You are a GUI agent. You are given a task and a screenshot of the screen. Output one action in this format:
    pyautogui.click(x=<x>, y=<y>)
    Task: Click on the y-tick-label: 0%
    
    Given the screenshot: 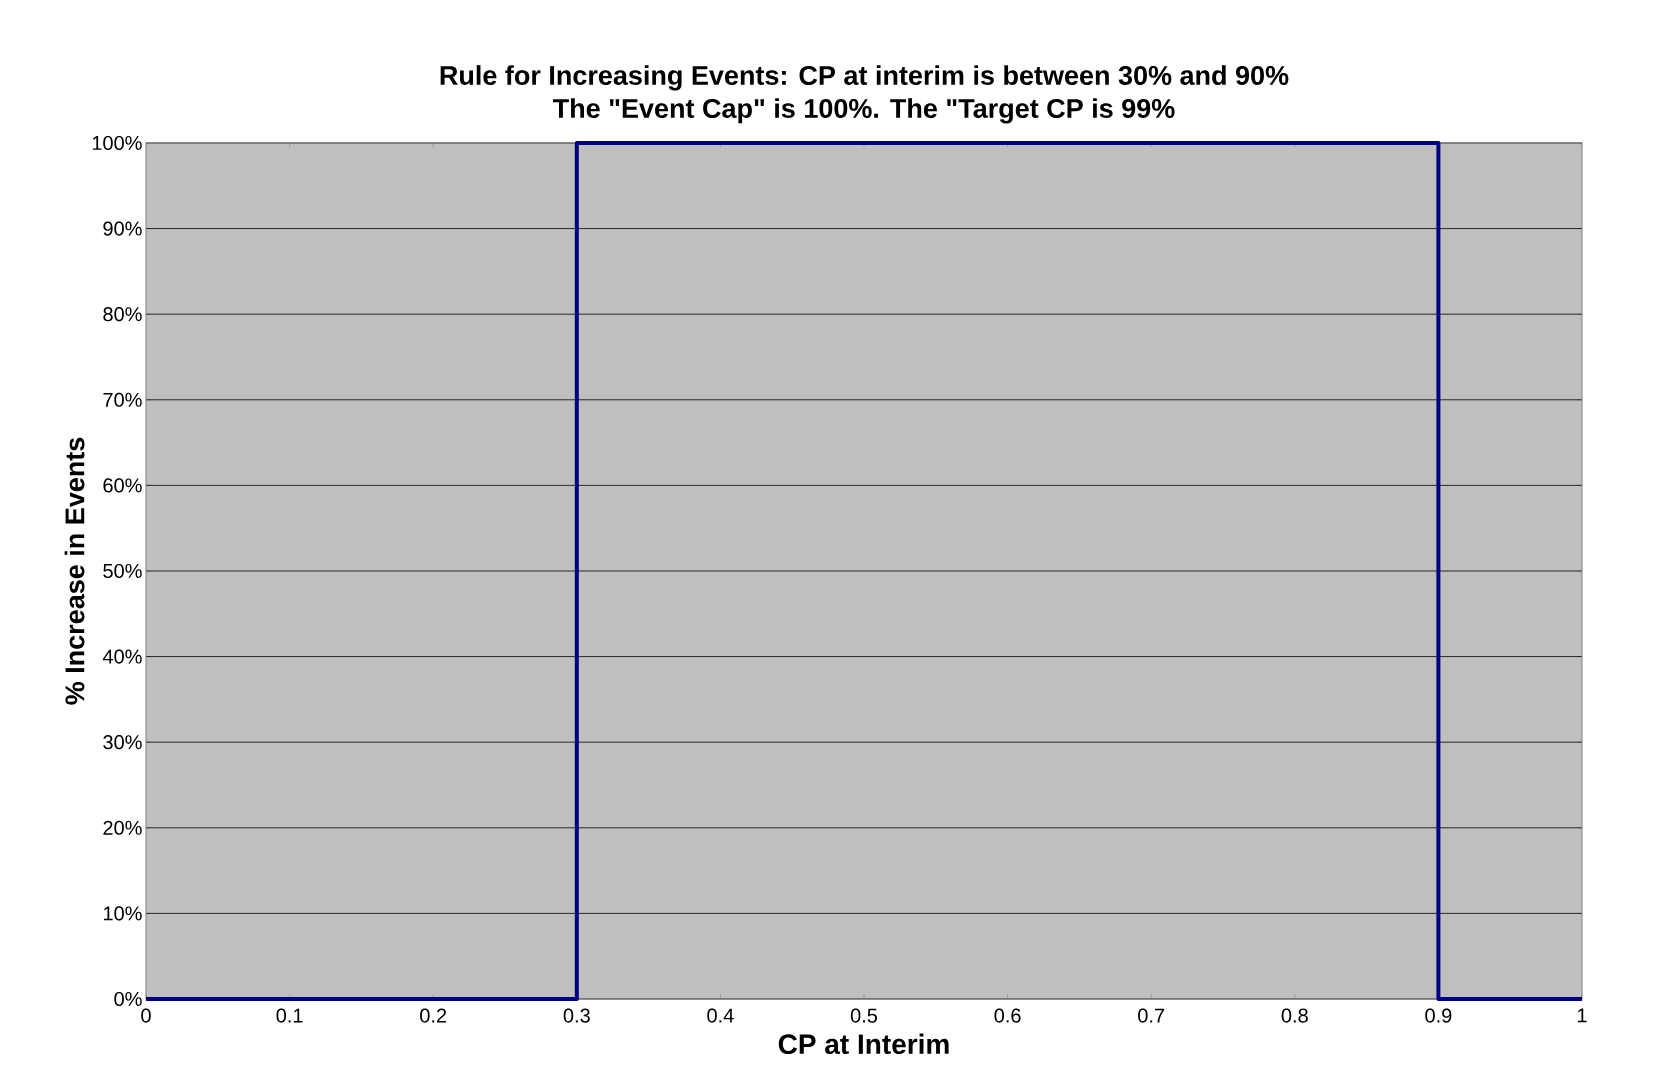 What is the action you would take?
    pyautogui.click(x=128, y=999)
    